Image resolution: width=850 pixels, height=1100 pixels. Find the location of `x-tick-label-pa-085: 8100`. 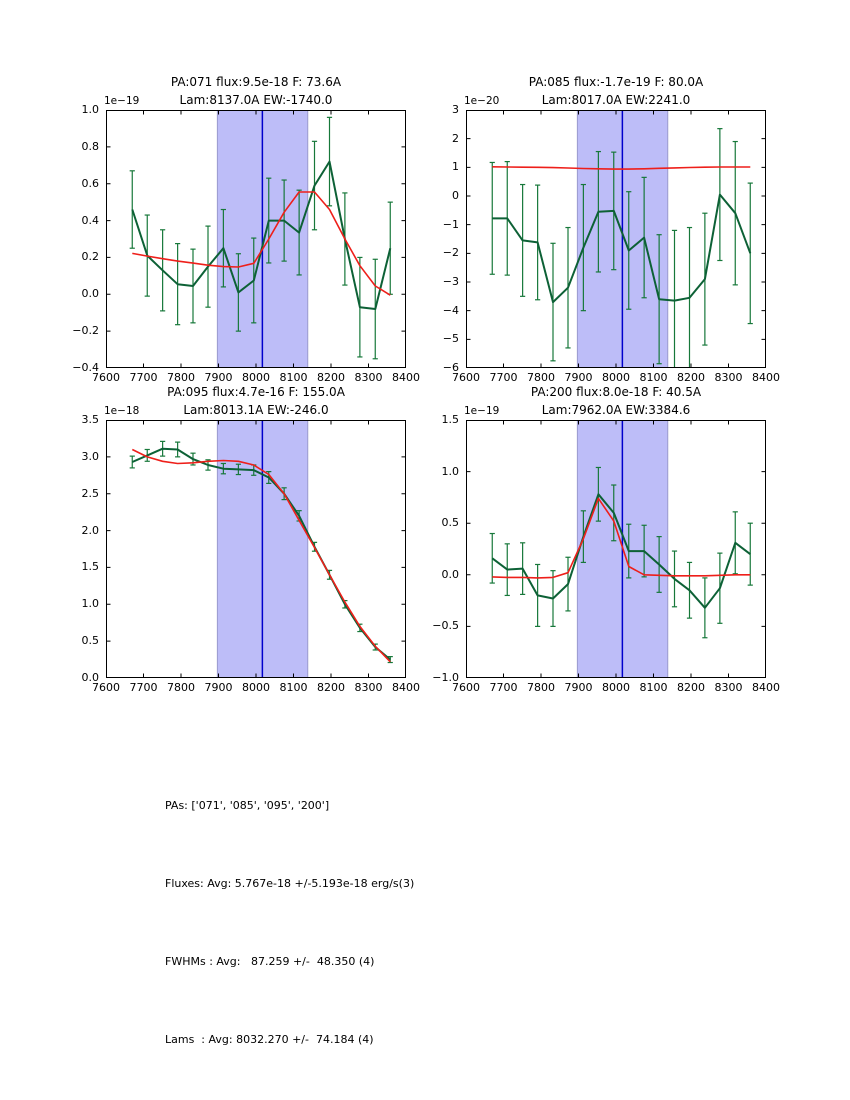

x-tick-label-pa-085: 8100 is located at coordinates (653, 377).